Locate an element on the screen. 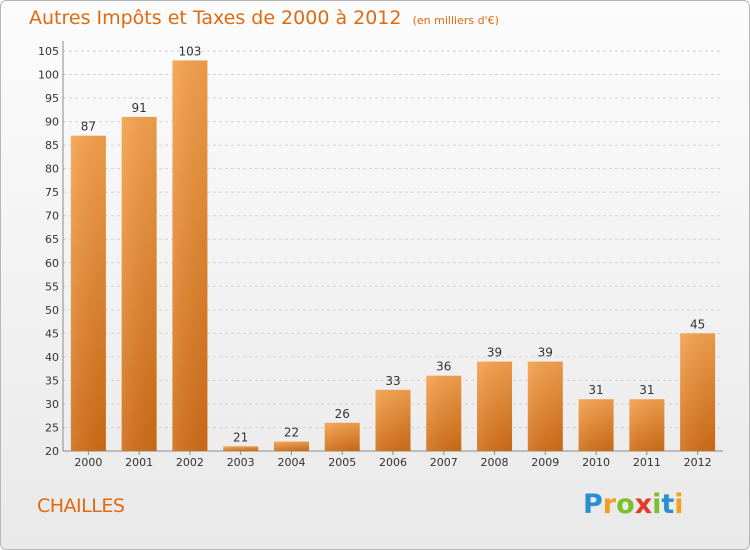 Image resolution: width=750 pixels, height=550 pixels. x-tick-label: 2006 is located at coordinates (393, 462).